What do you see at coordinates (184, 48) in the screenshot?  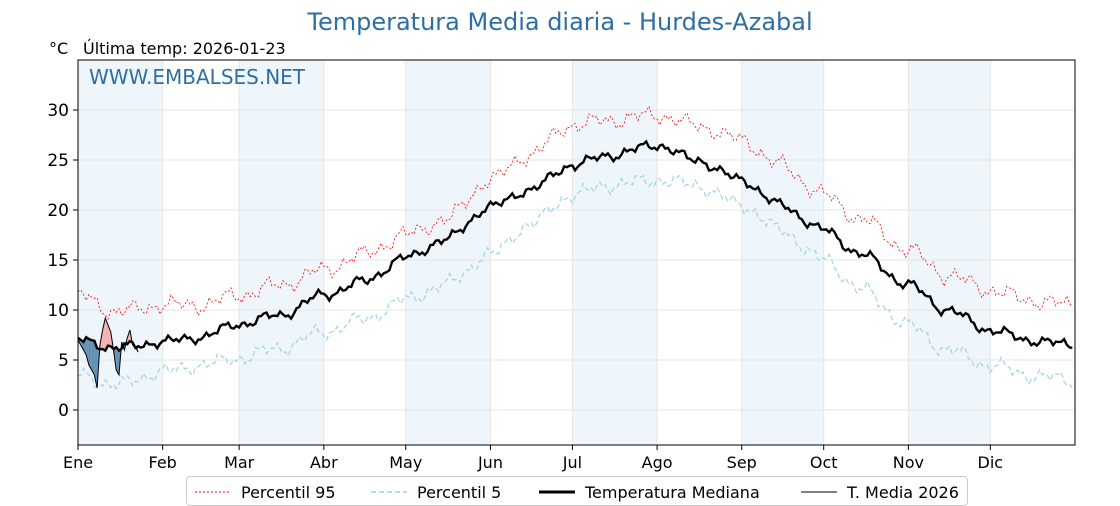 I see `last-temp-date: Última temp: 2026-01-23` at bounding box center [184, 48].